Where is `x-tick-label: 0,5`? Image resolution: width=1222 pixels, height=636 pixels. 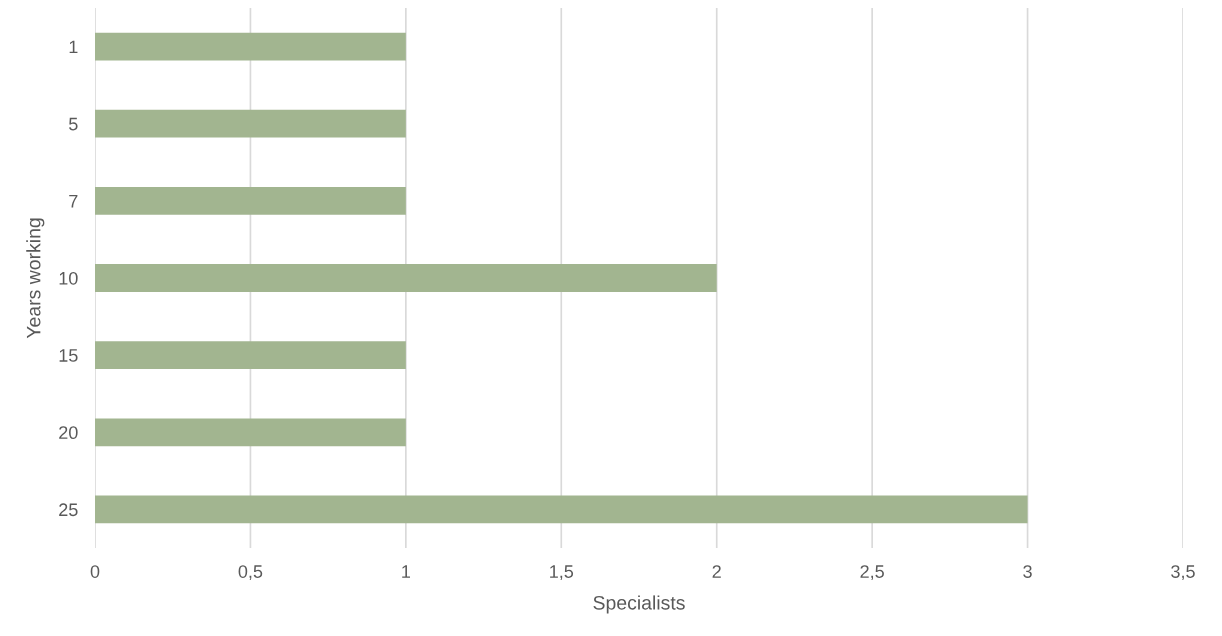 x-tick-label: 0,5 is located at coordinates (250, 573).